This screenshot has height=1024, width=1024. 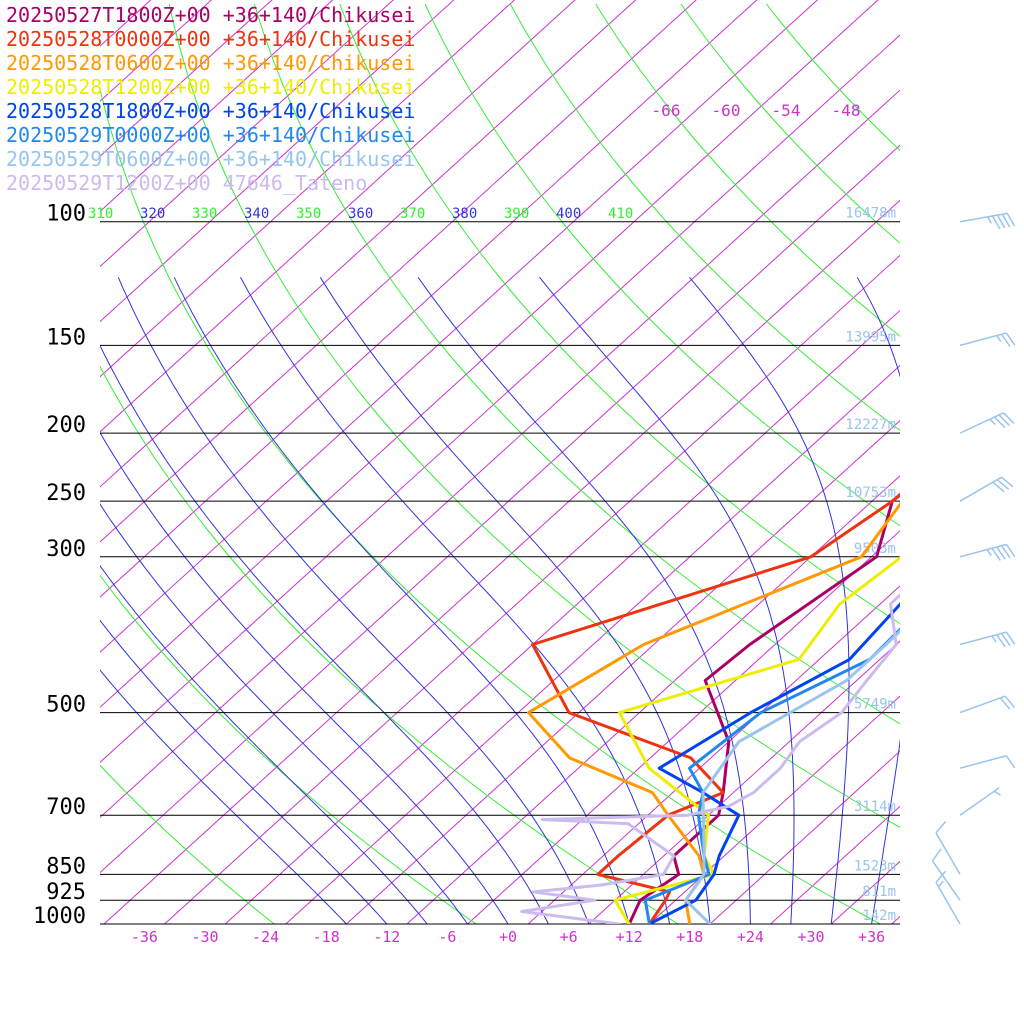 What do you see at coordinates (879, 892) in the screenshot?
I see `height-label: 811m` at bounding box center [879, 892].